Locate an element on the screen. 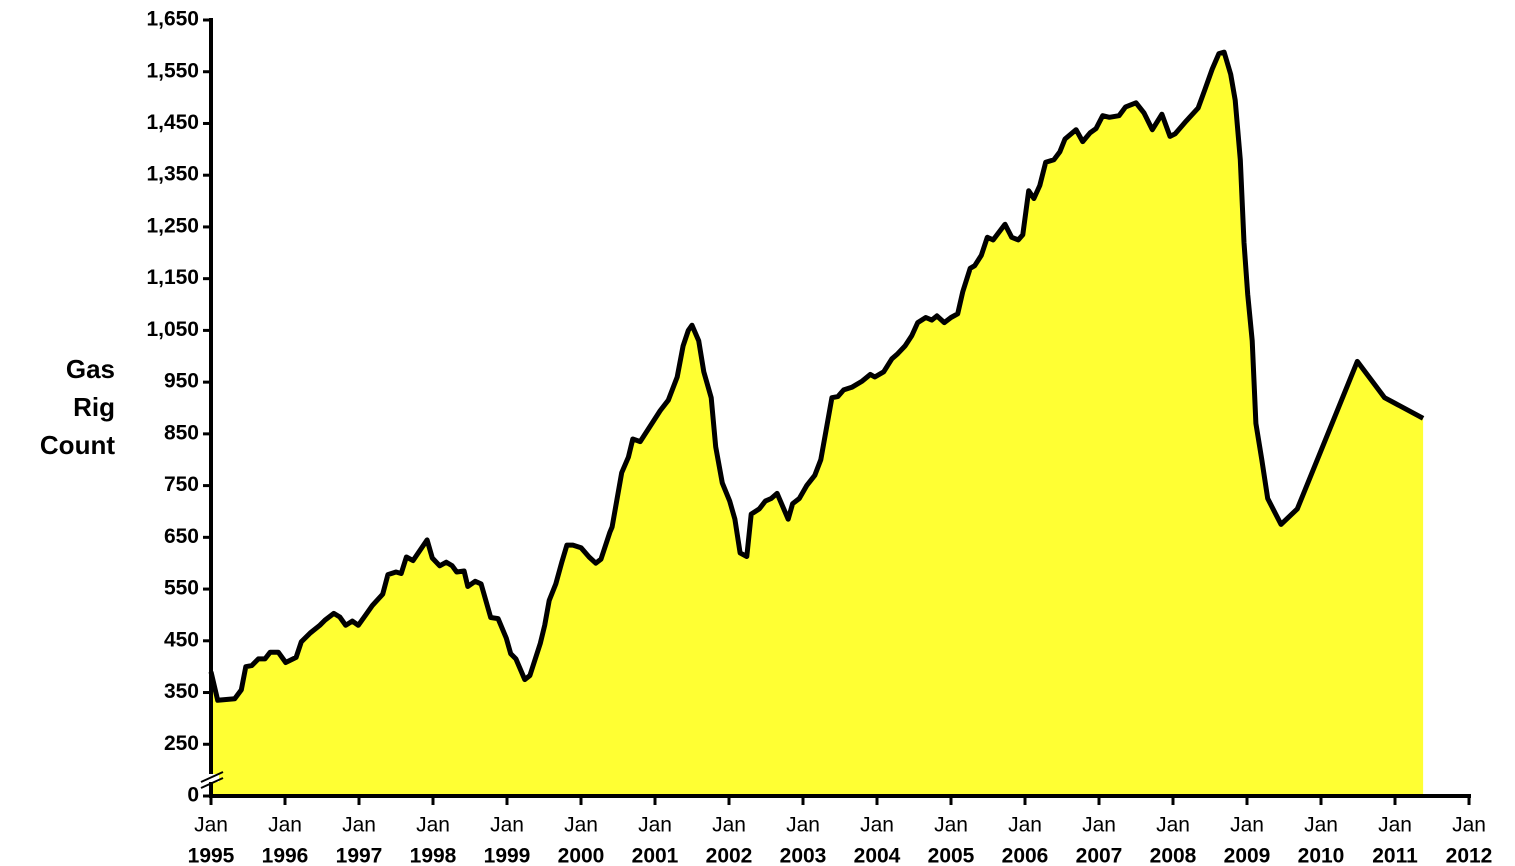 The width and height of the screenshot is (1515, 866). x-tick-label: 1996 is located at coordinates (285, 855).